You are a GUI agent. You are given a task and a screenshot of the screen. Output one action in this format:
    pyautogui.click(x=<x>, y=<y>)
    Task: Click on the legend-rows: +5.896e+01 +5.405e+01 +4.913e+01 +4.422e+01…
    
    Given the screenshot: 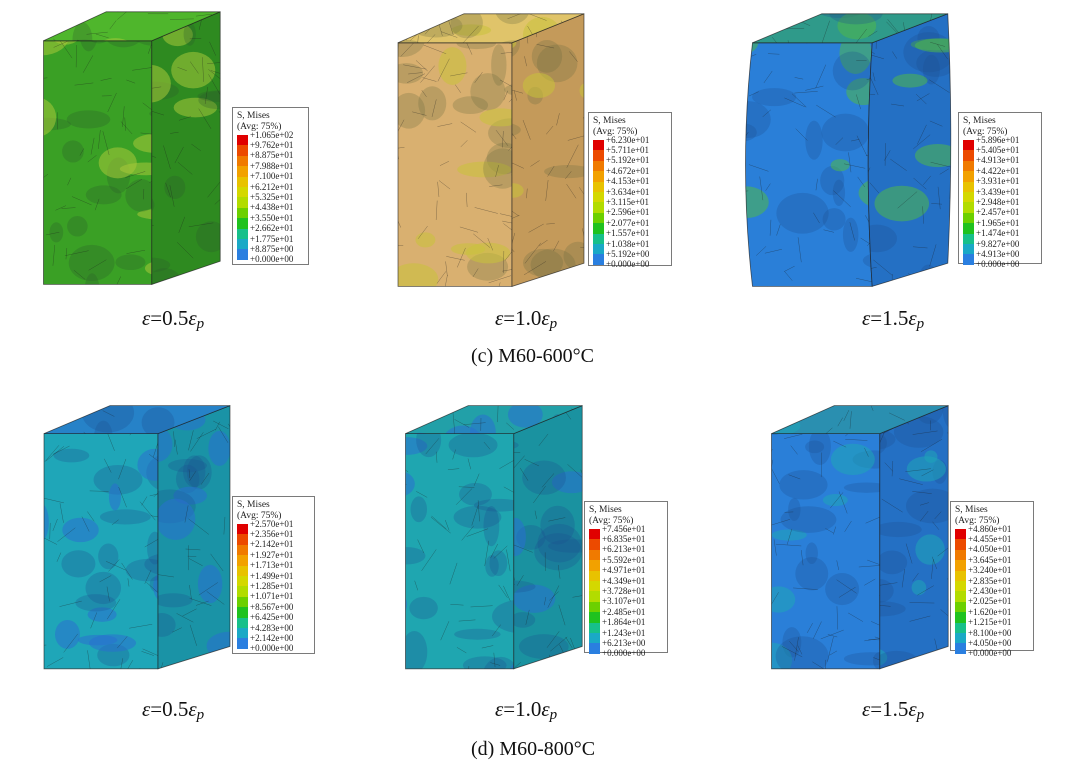 What is the action you would take?
    pyautogui.click(x=1000, y=205)
    